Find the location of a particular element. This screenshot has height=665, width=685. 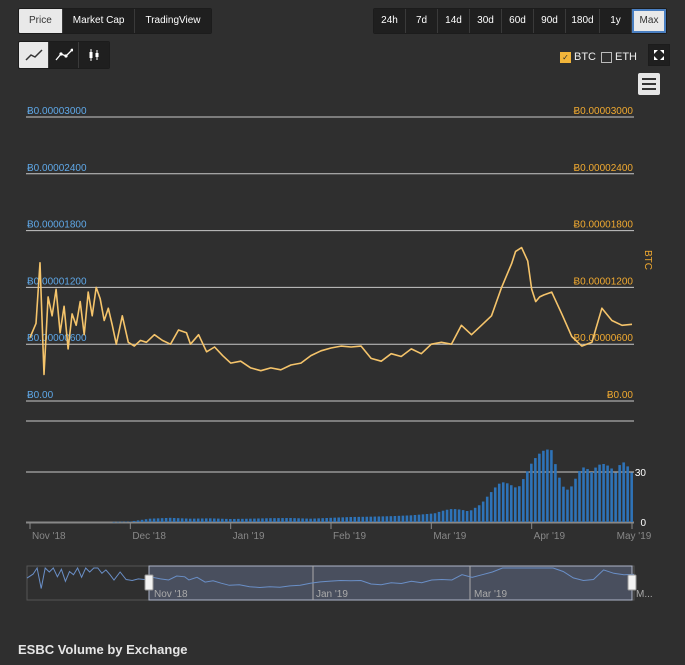

candlestick-icon is located at coordinates (94, 55).